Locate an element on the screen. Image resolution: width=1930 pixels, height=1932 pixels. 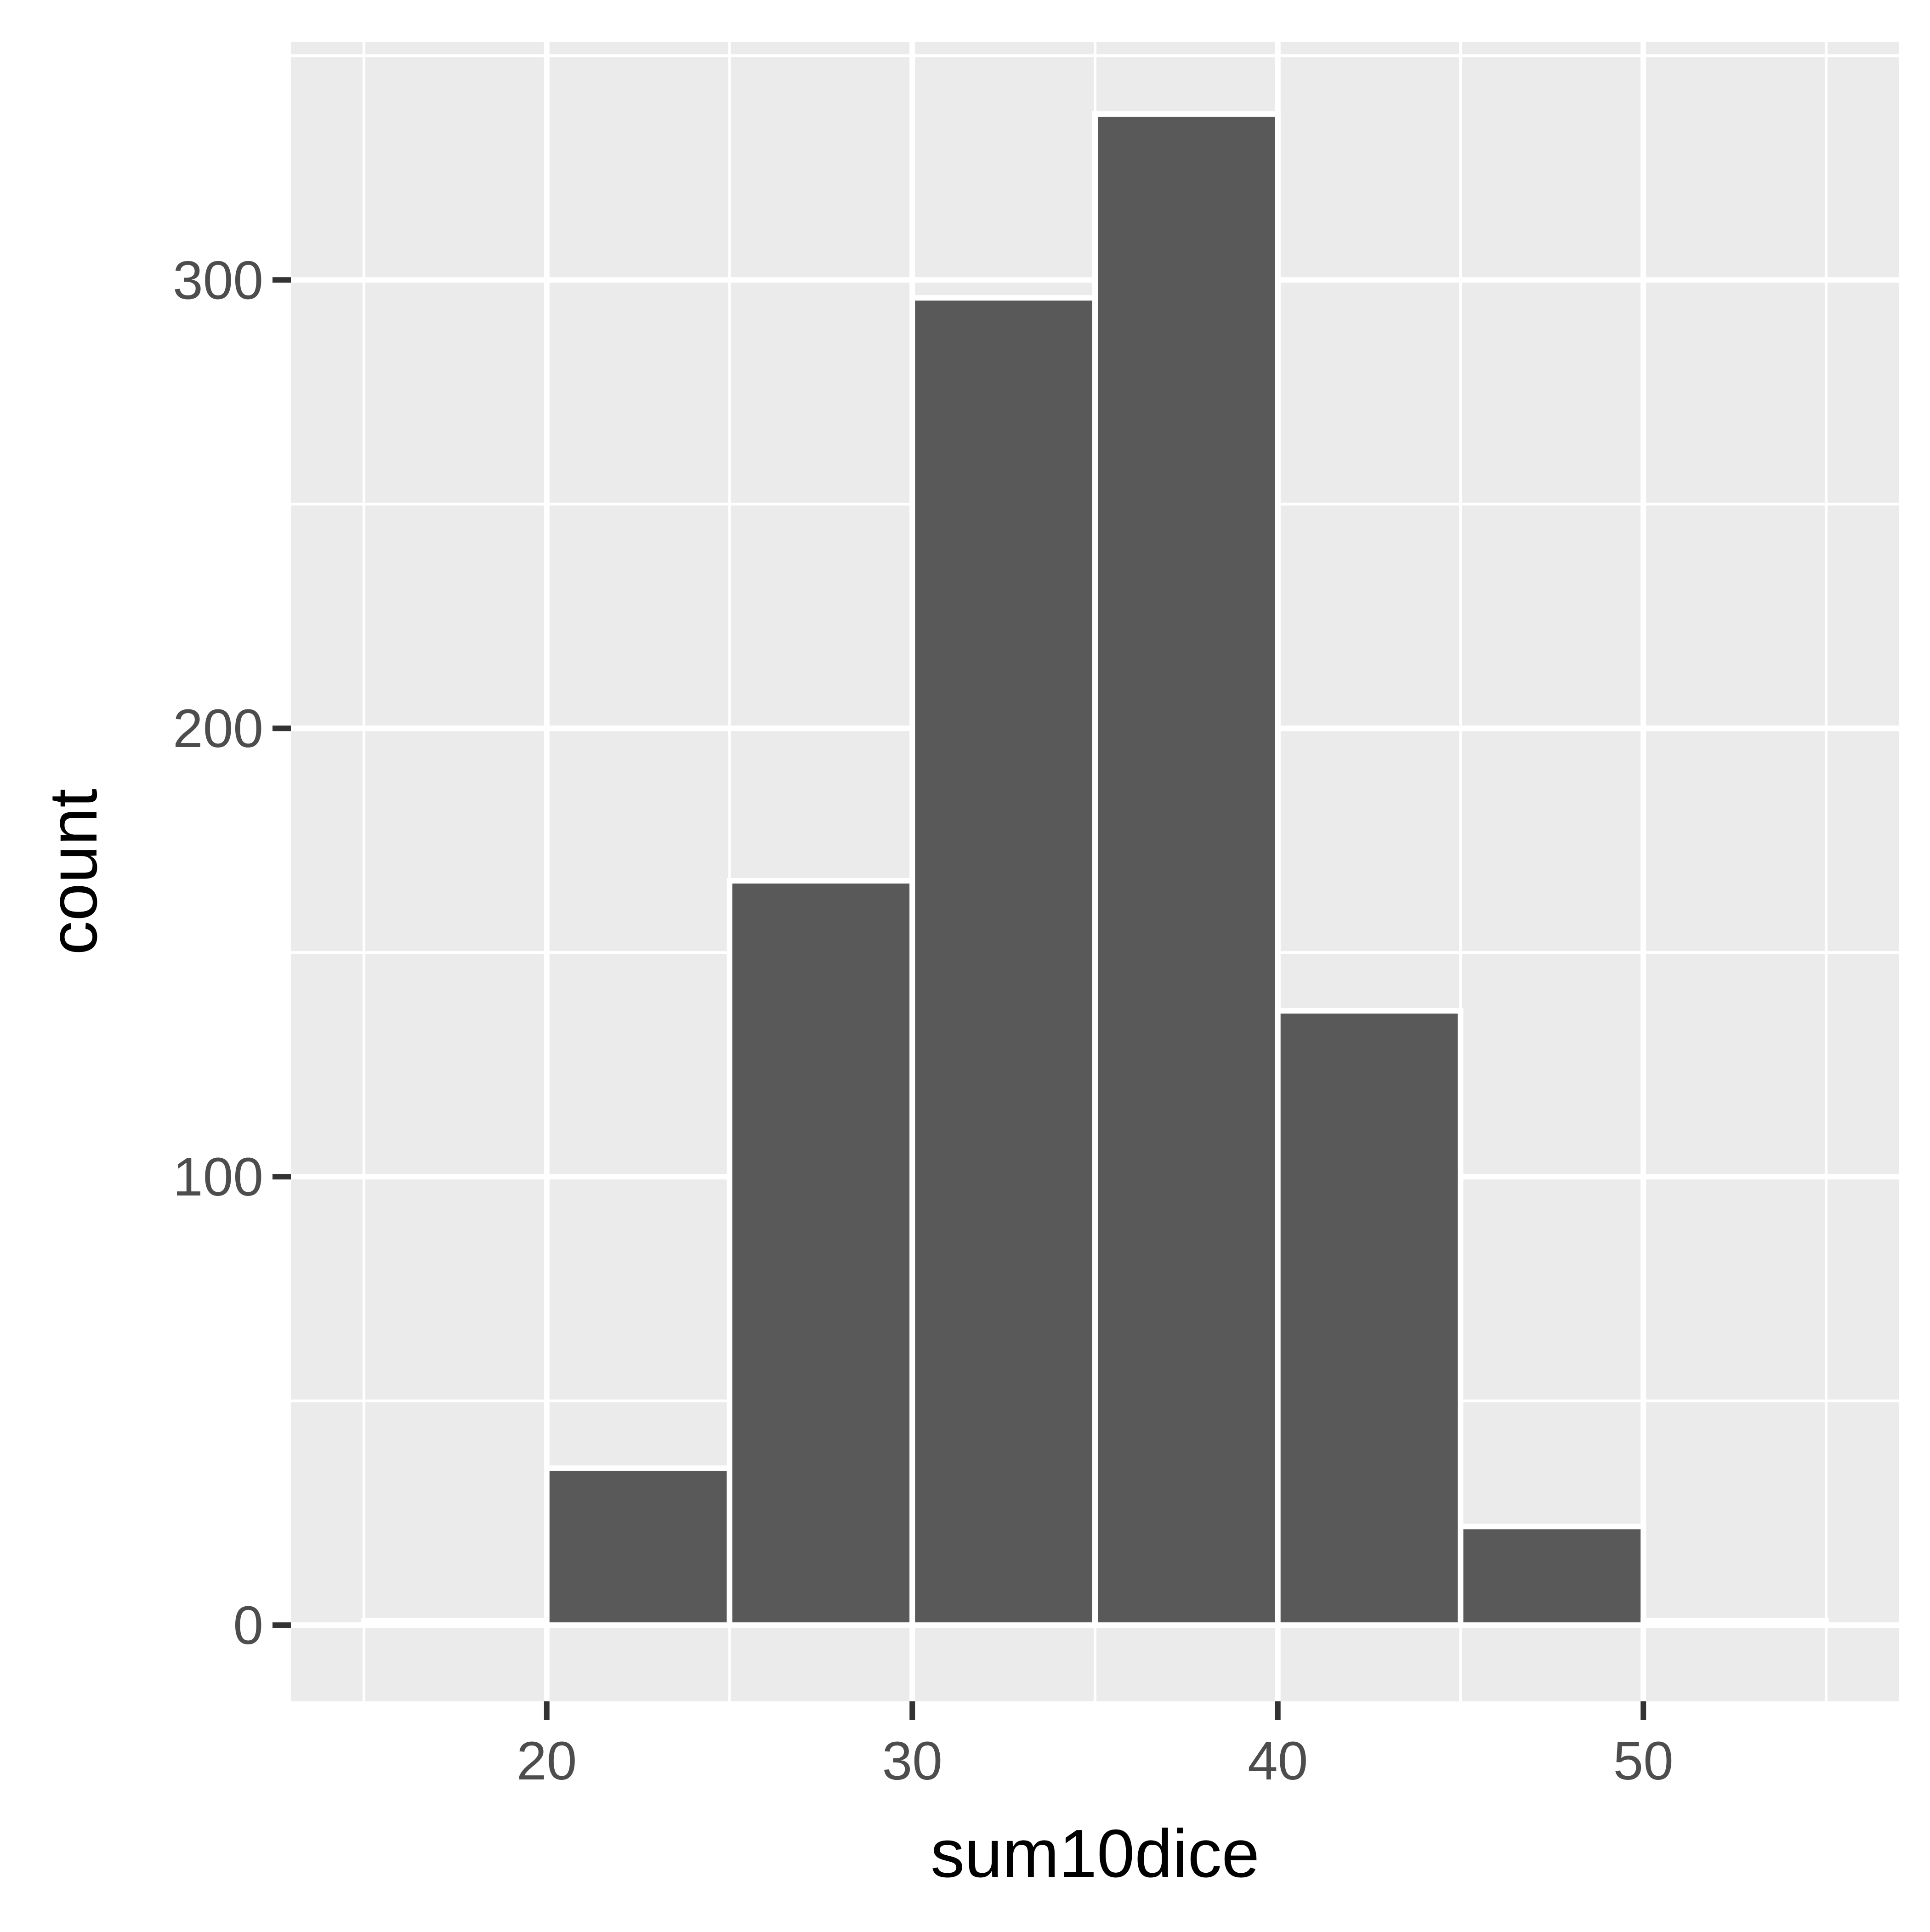
x-tick-label: 30 is located at coordinates (912, 1761).